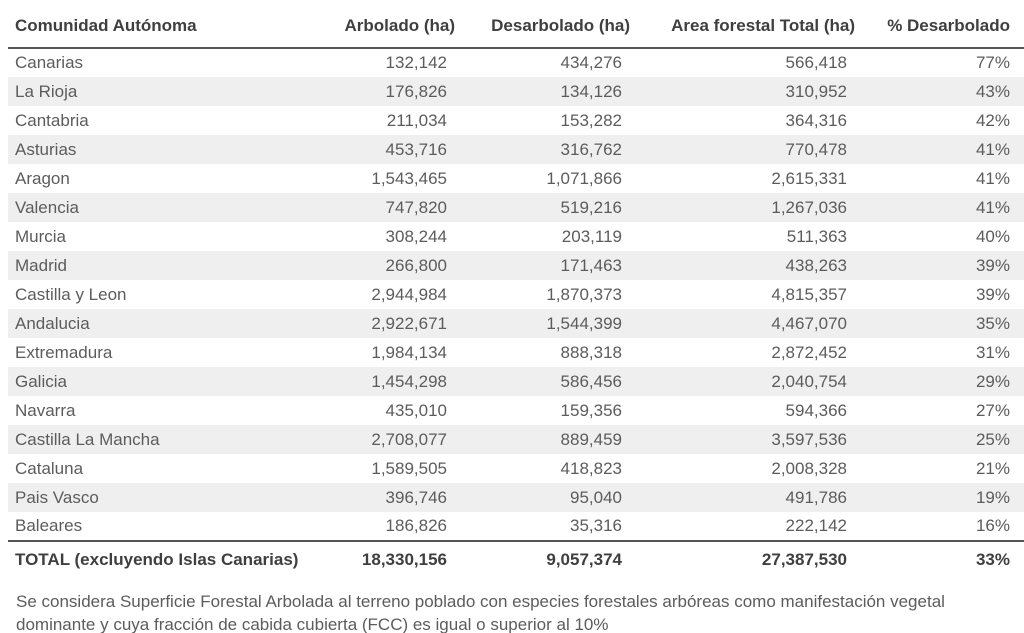 The image size is (1024, 633). Describe the element at coordinates (416, 525) in the screenshot. I see `arbolado-cell: 186,826` at that location.